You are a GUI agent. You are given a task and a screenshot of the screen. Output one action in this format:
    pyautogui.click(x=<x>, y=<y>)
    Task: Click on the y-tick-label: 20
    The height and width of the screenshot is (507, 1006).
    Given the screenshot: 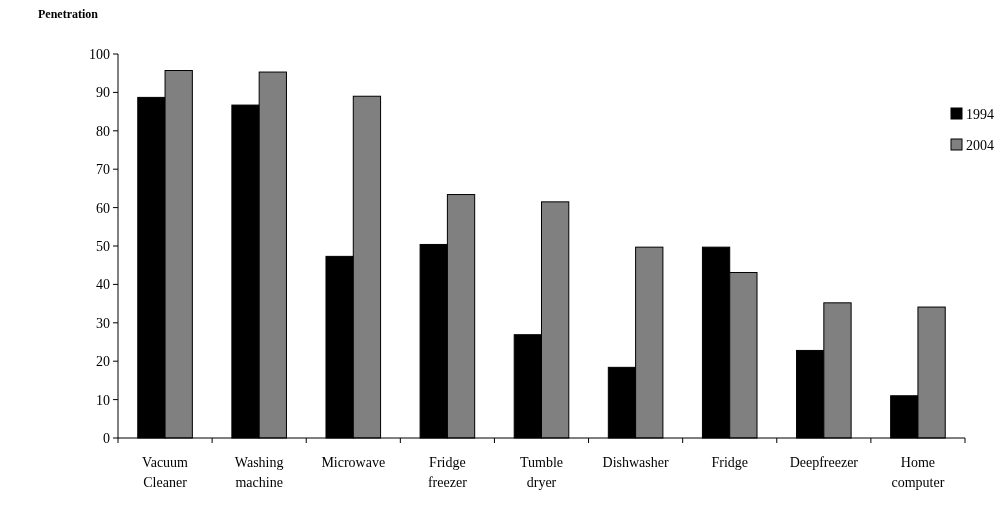 What is the action you would take?
    pyautogui.click(x=103, y=362)
    